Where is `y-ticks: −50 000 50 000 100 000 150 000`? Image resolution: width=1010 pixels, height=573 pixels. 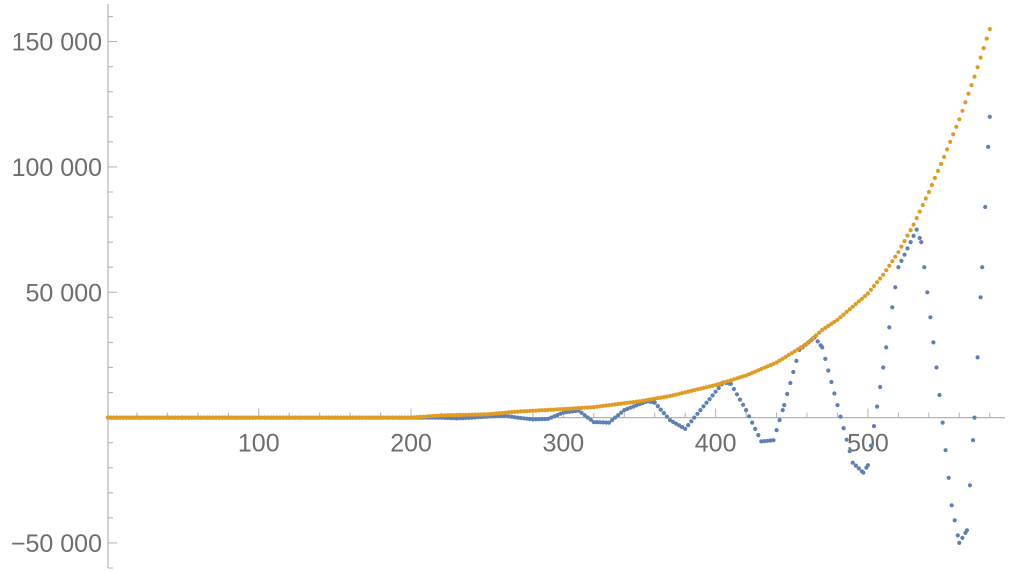 y-ticks: −50 000 50 000 100 000 150 000 is located at coordinates (64, 292).